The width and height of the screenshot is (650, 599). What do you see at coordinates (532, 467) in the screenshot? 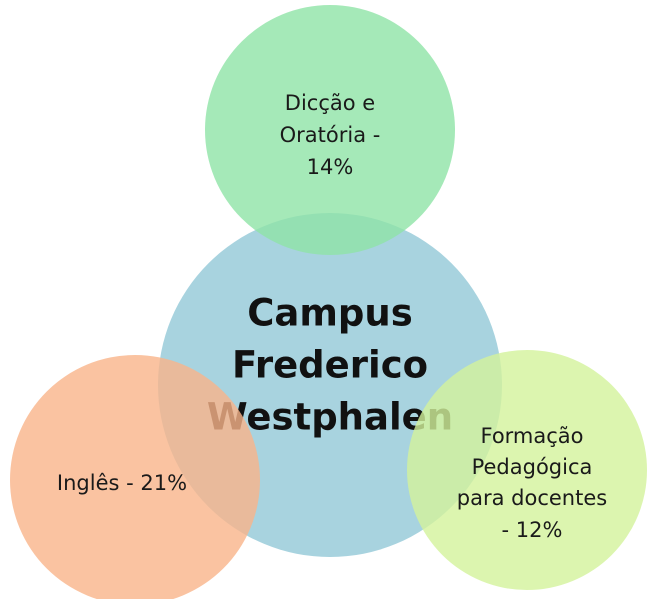
I see `node-label: Pedagógica` at bounding box center [532, 467].